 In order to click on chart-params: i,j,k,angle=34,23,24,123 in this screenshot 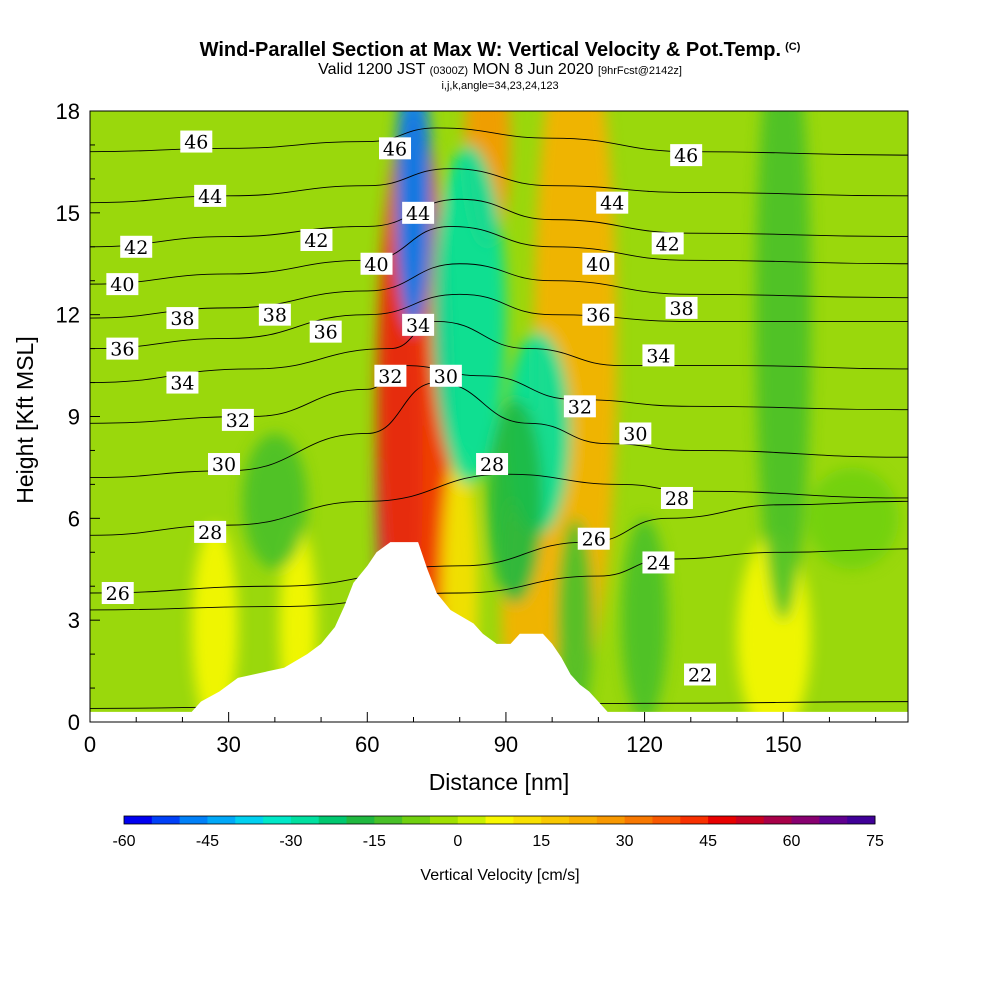, I will do `click(500, 86)`.